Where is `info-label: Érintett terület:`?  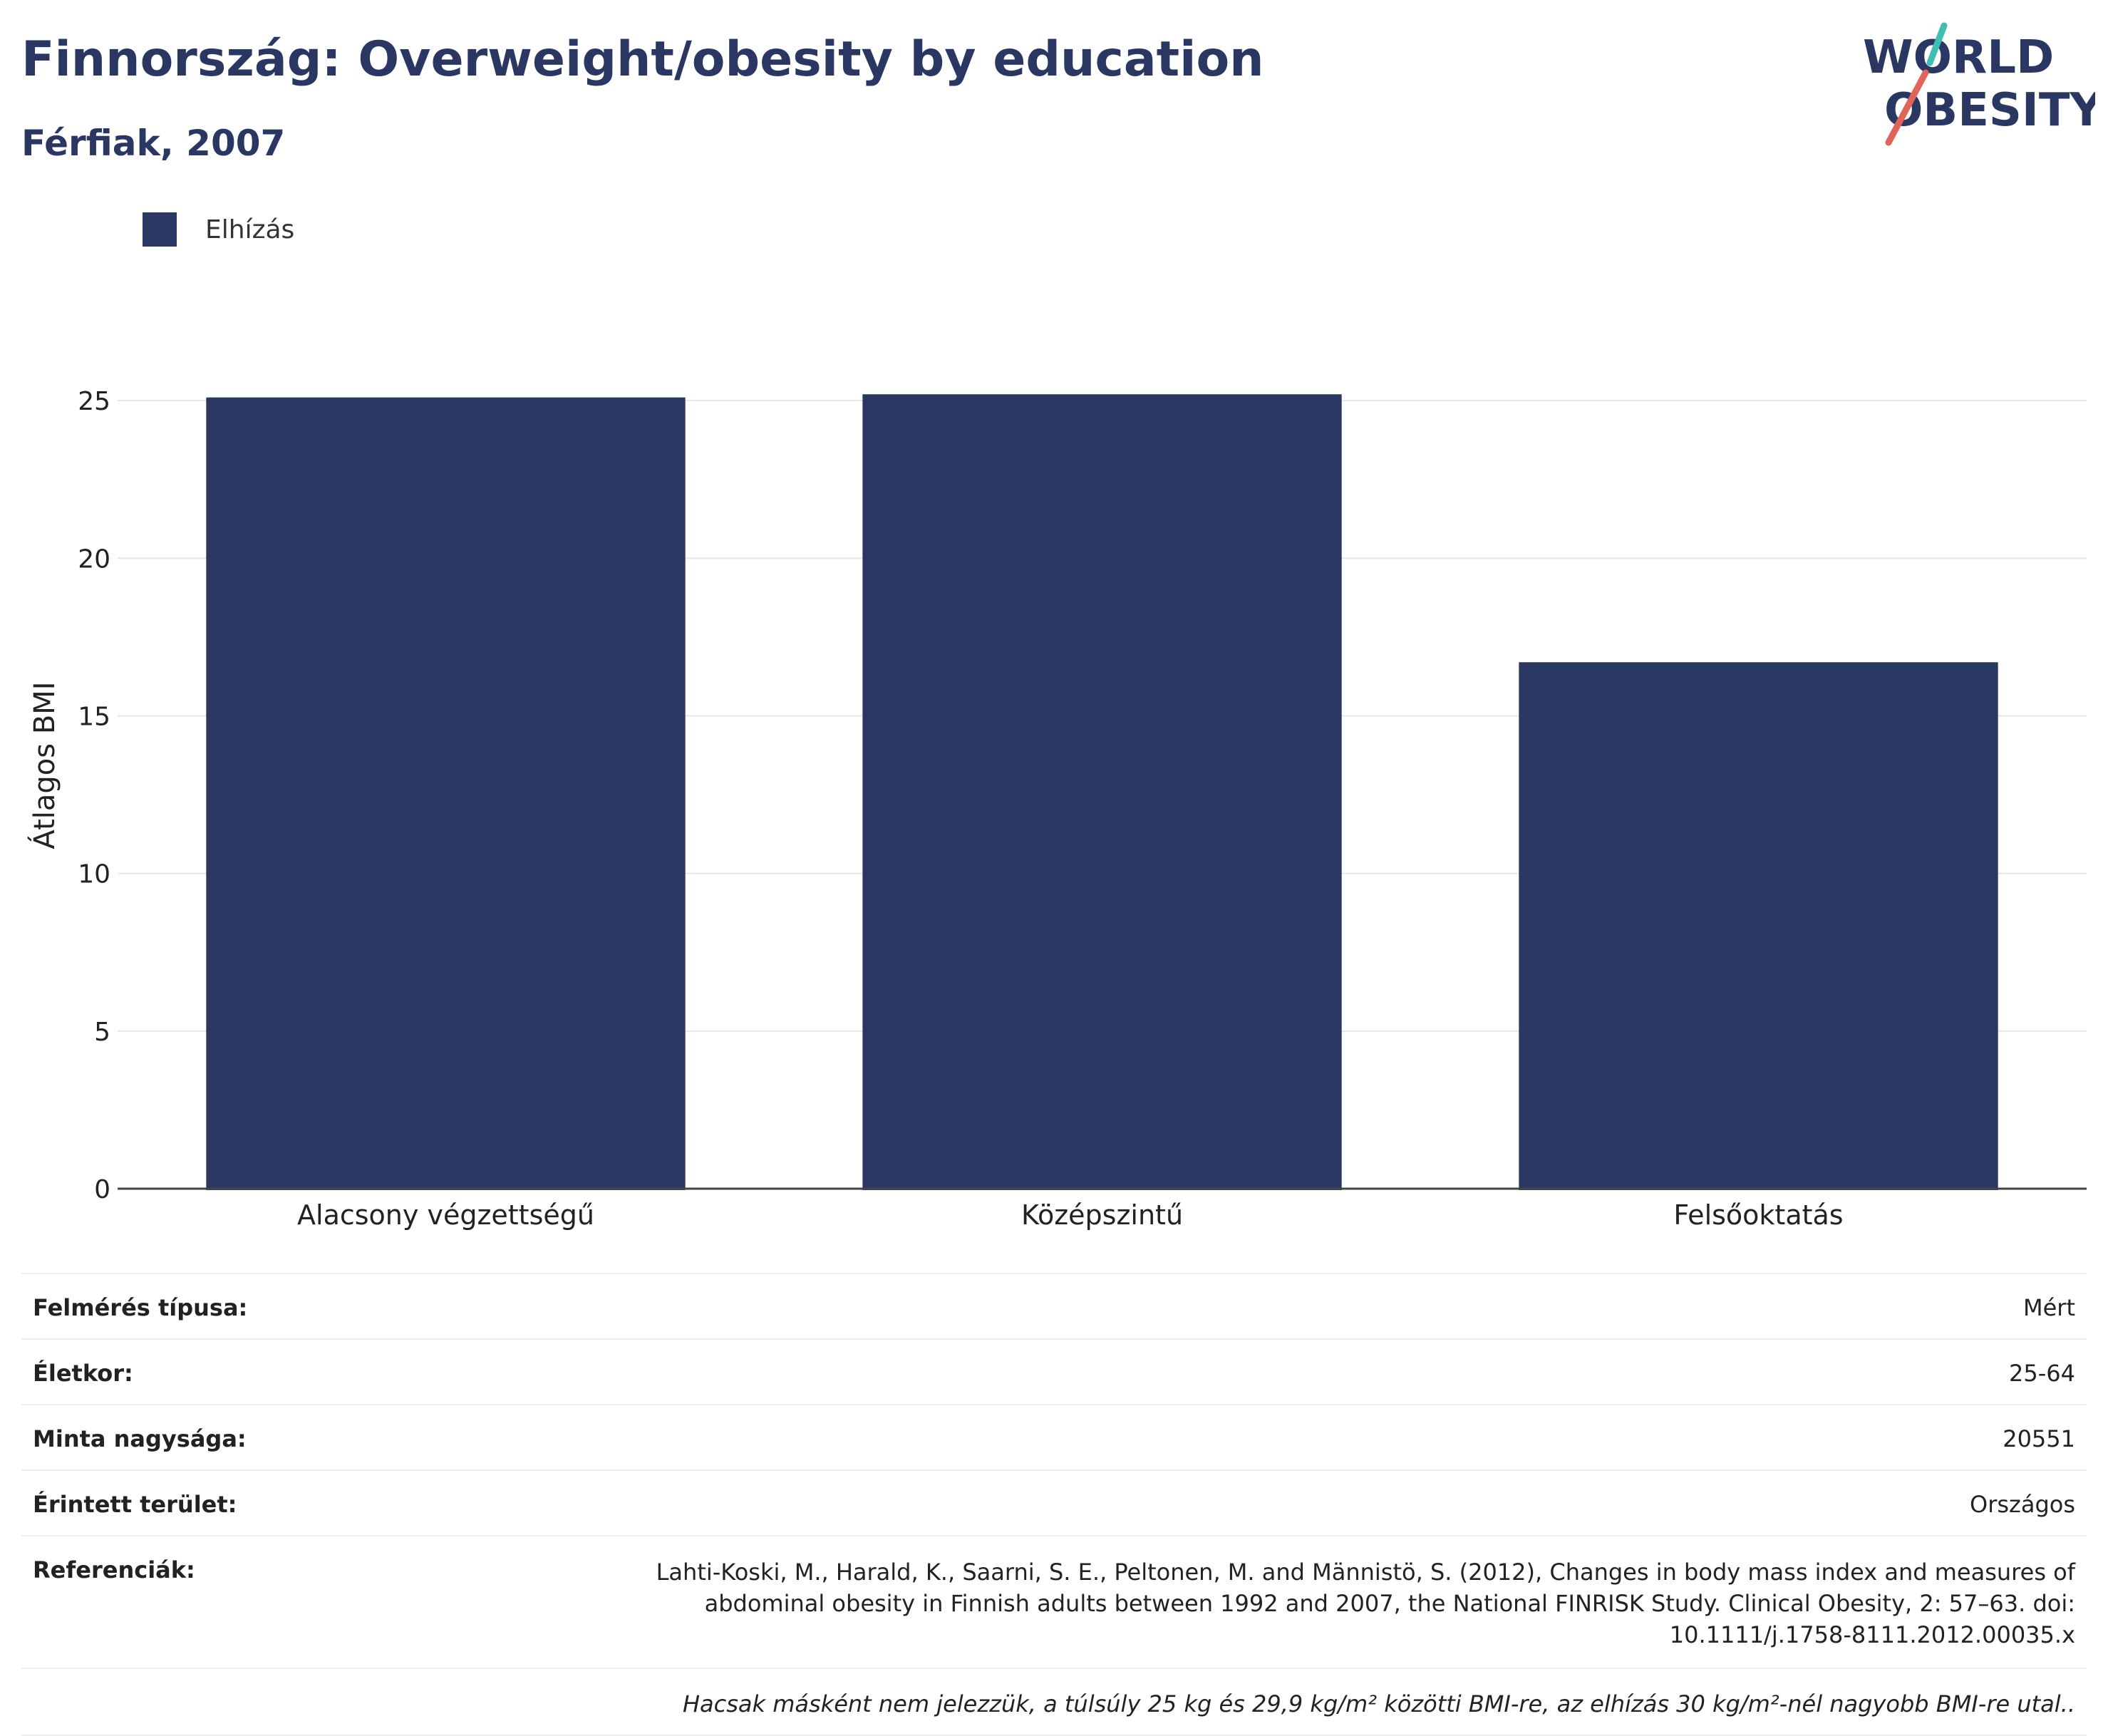 info-label: Érintett terület: is located at coordinates (135, 1504).